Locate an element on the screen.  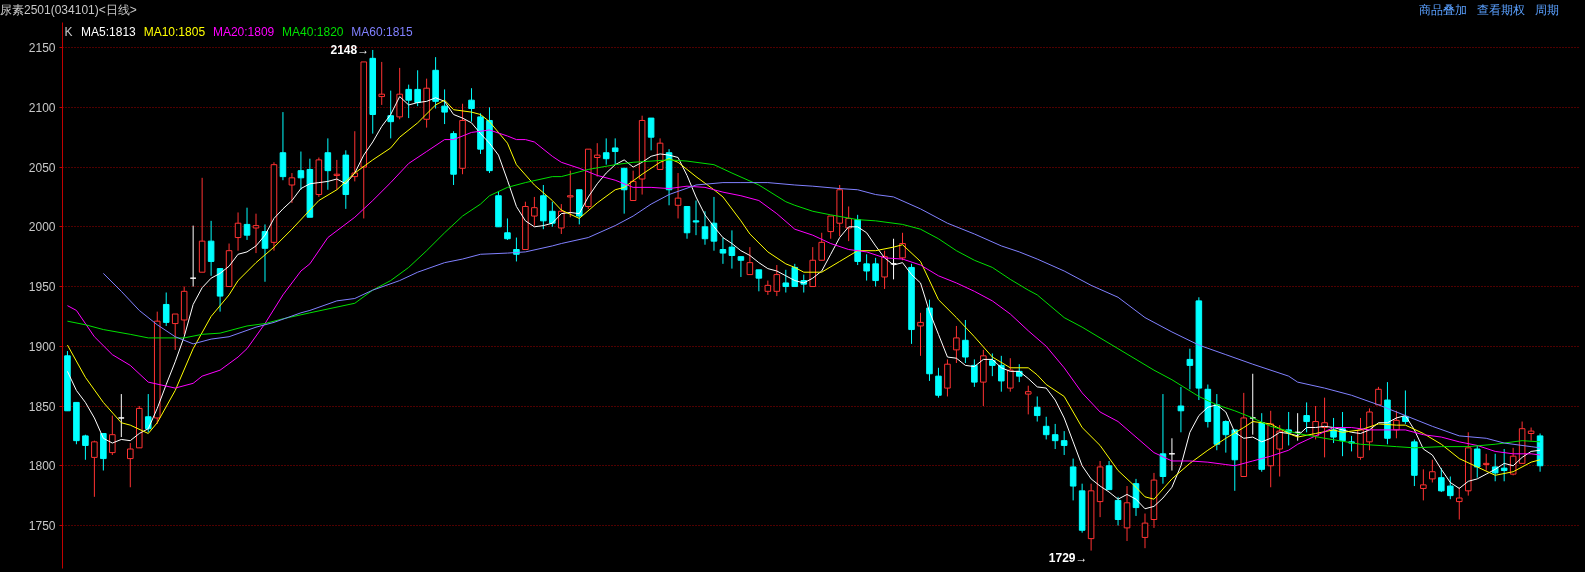
y-tick-label: 2050 is located at coordinates (42, 167).